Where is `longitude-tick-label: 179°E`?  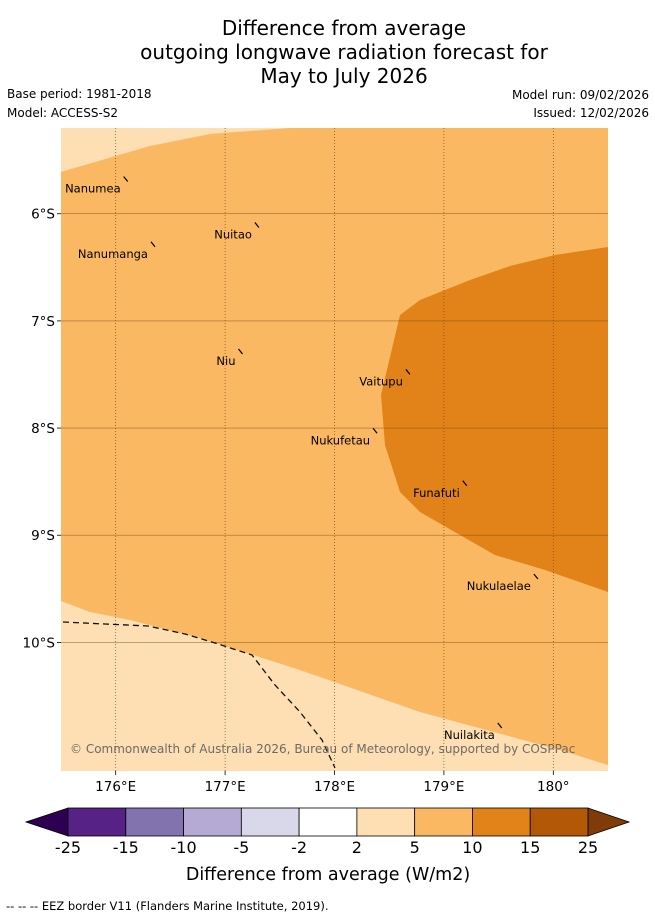 longitude-tick-label: 179°E is located at coordinates (443, 787).